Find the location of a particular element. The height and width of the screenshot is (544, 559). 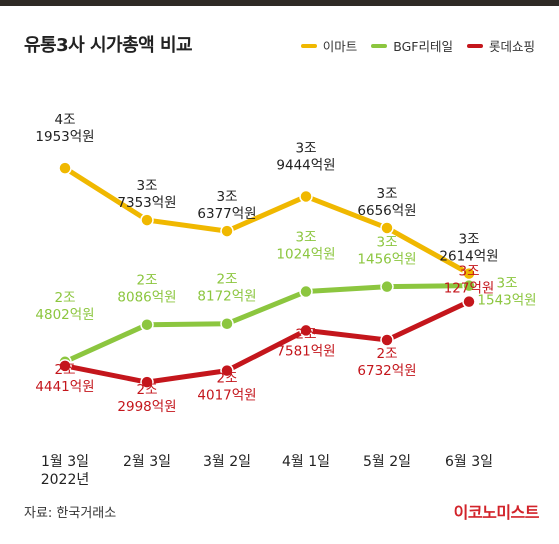

data-label-lotte-5-jo: 2조 is located at coordinates (386, 354).